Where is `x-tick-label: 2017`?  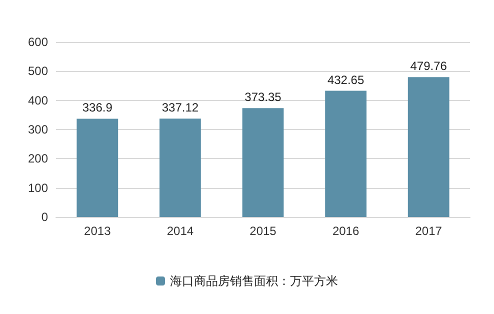
x-tick-label: 2017 is located at coordinates (428, 231).